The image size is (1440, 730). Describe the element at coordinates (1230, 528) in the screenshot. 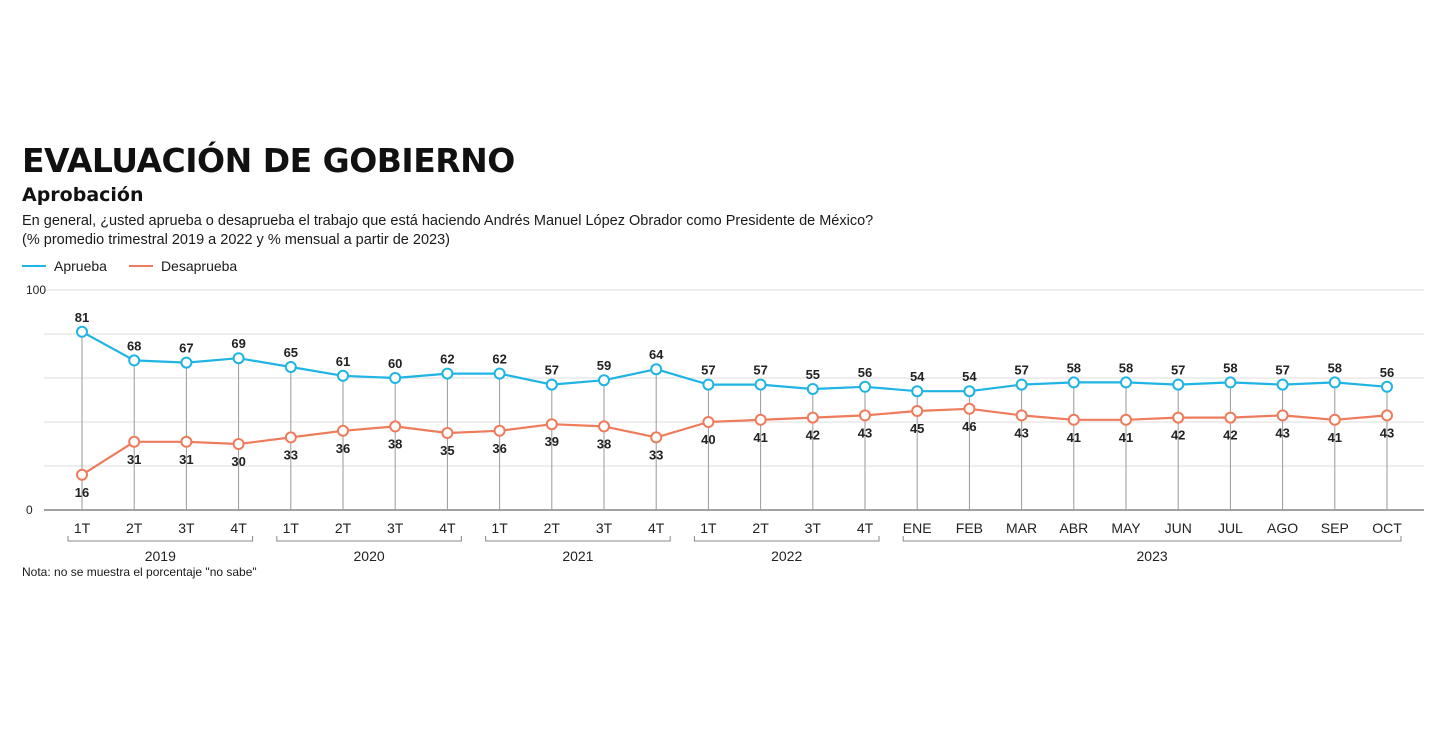

I see `x-tick-label: JUL` at that location.